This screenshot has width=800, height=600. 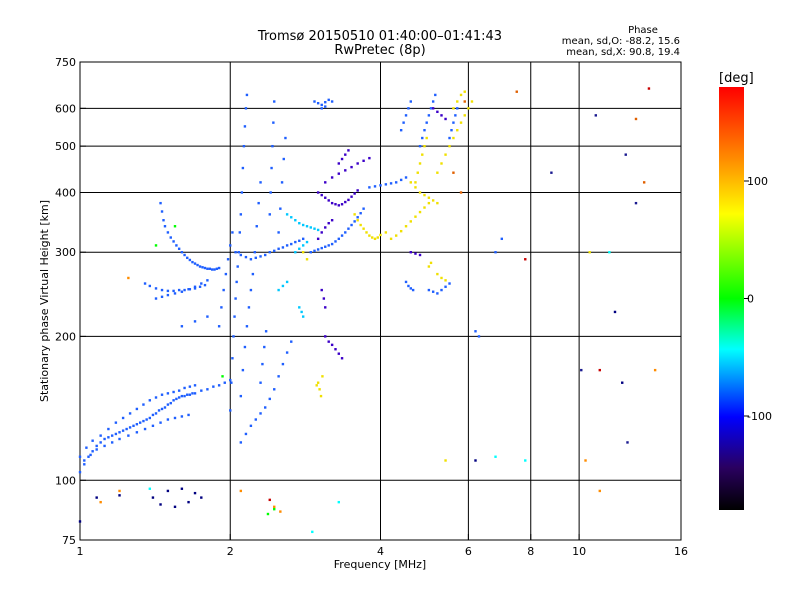 What do you see at coordinates (44, 301) in the screenshot?
I see `y-axis-label: Stationary phase Virtual Height [km]` at bounding box center [44, 301].